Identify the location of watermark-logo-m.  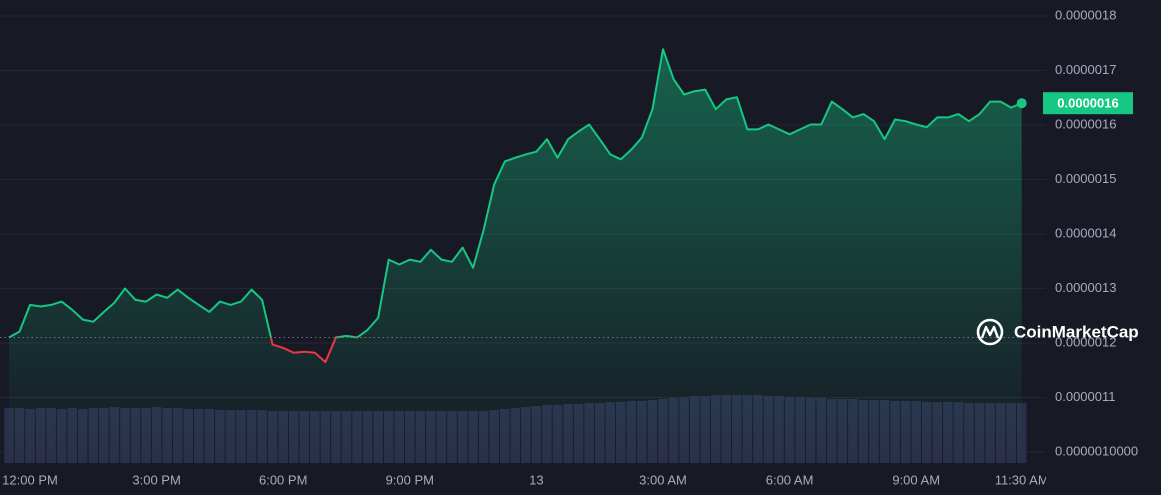
(990, 332).